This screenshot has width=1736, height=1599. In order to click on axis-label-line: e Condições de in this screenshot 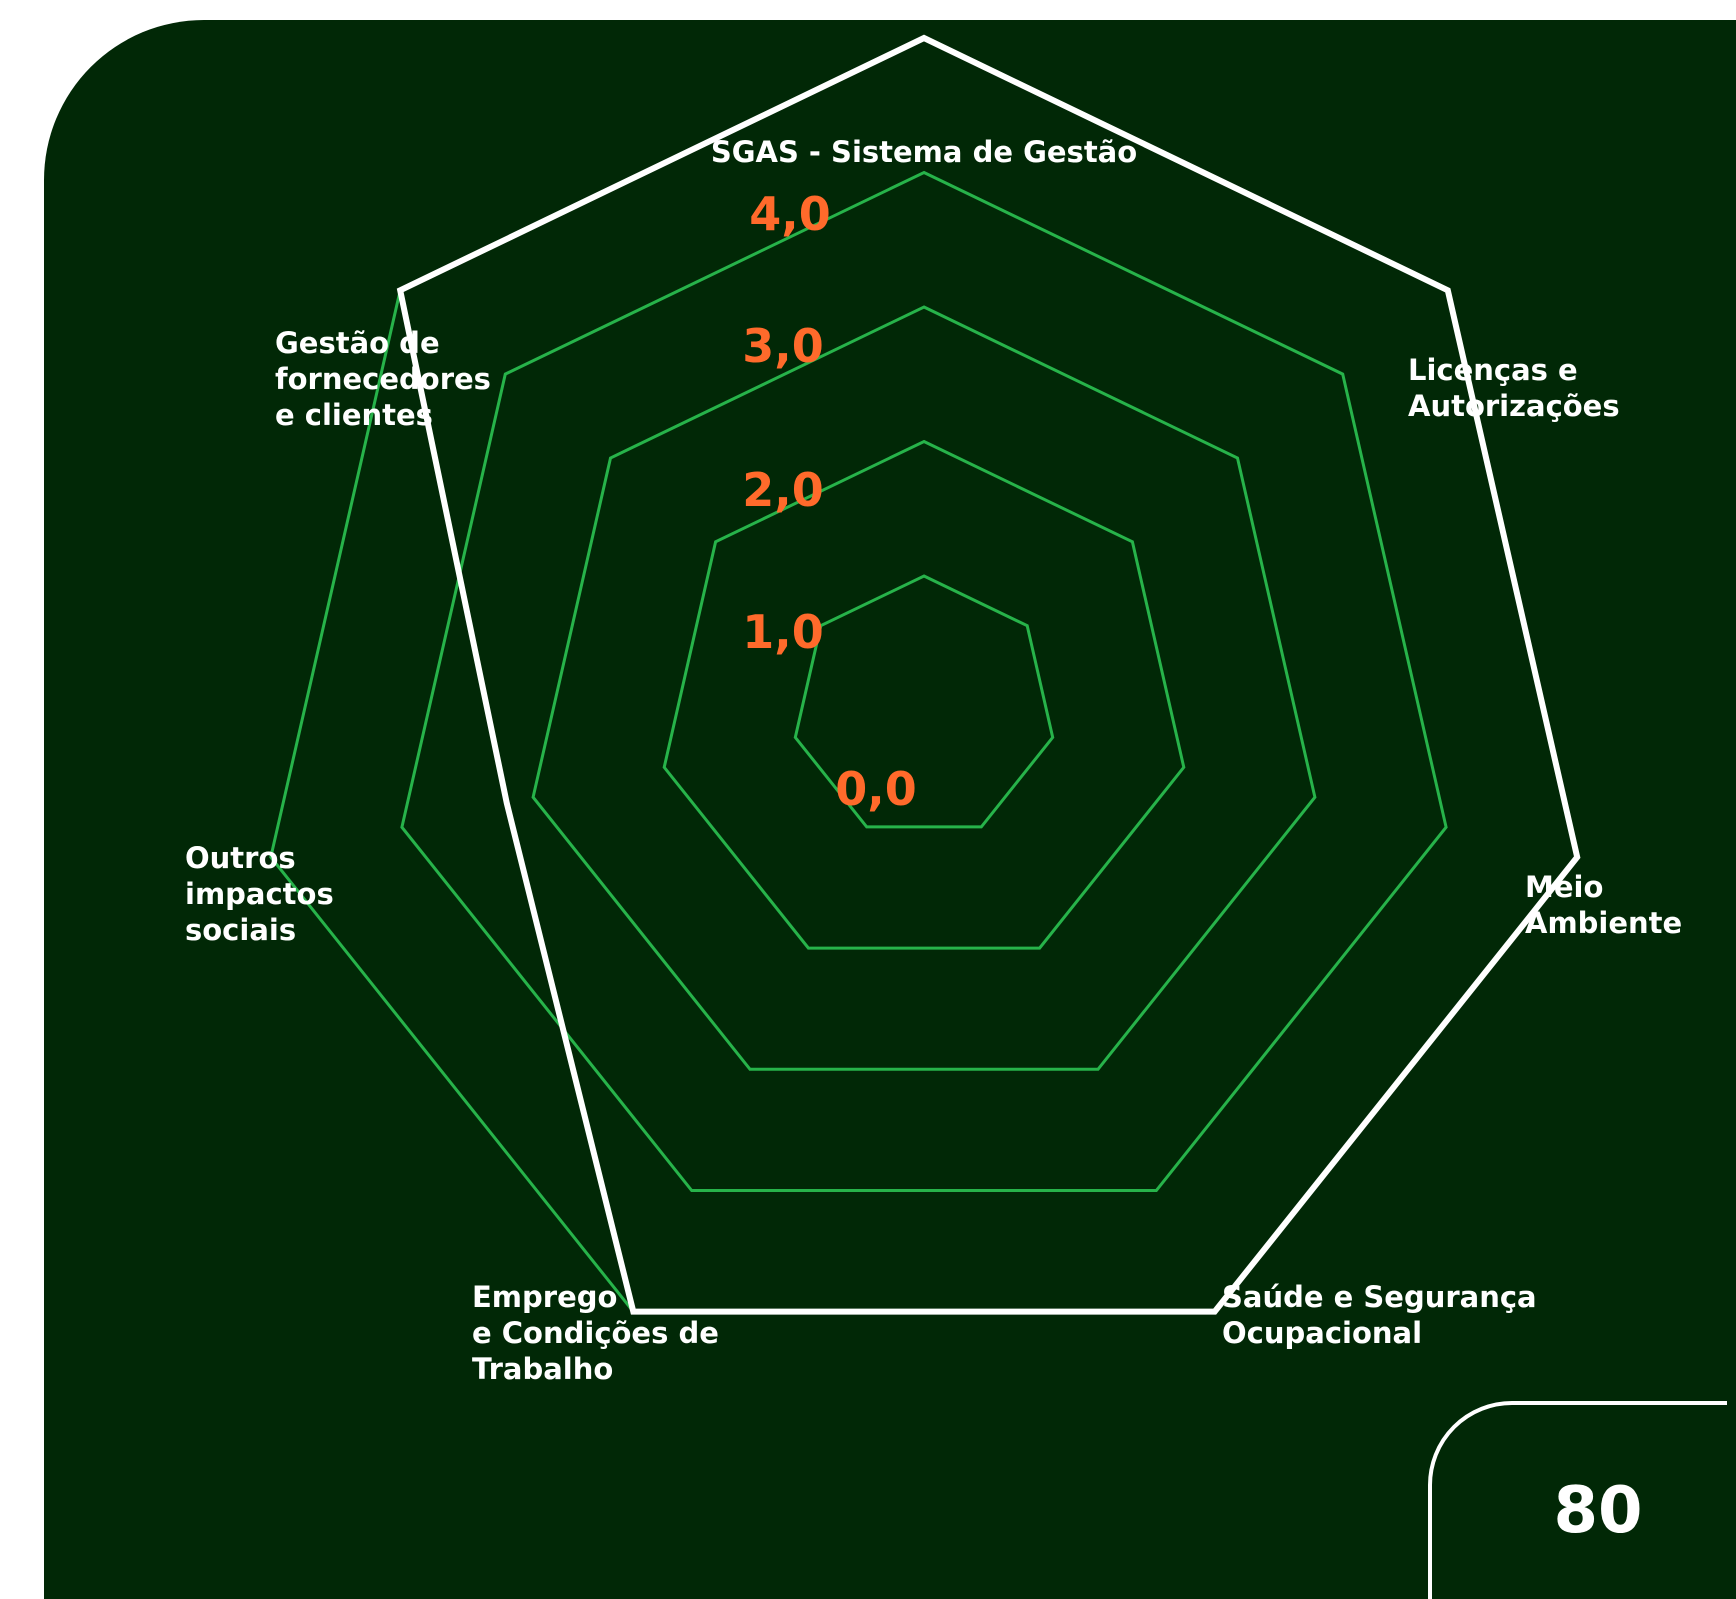, I will do `click(595, 1333)`.